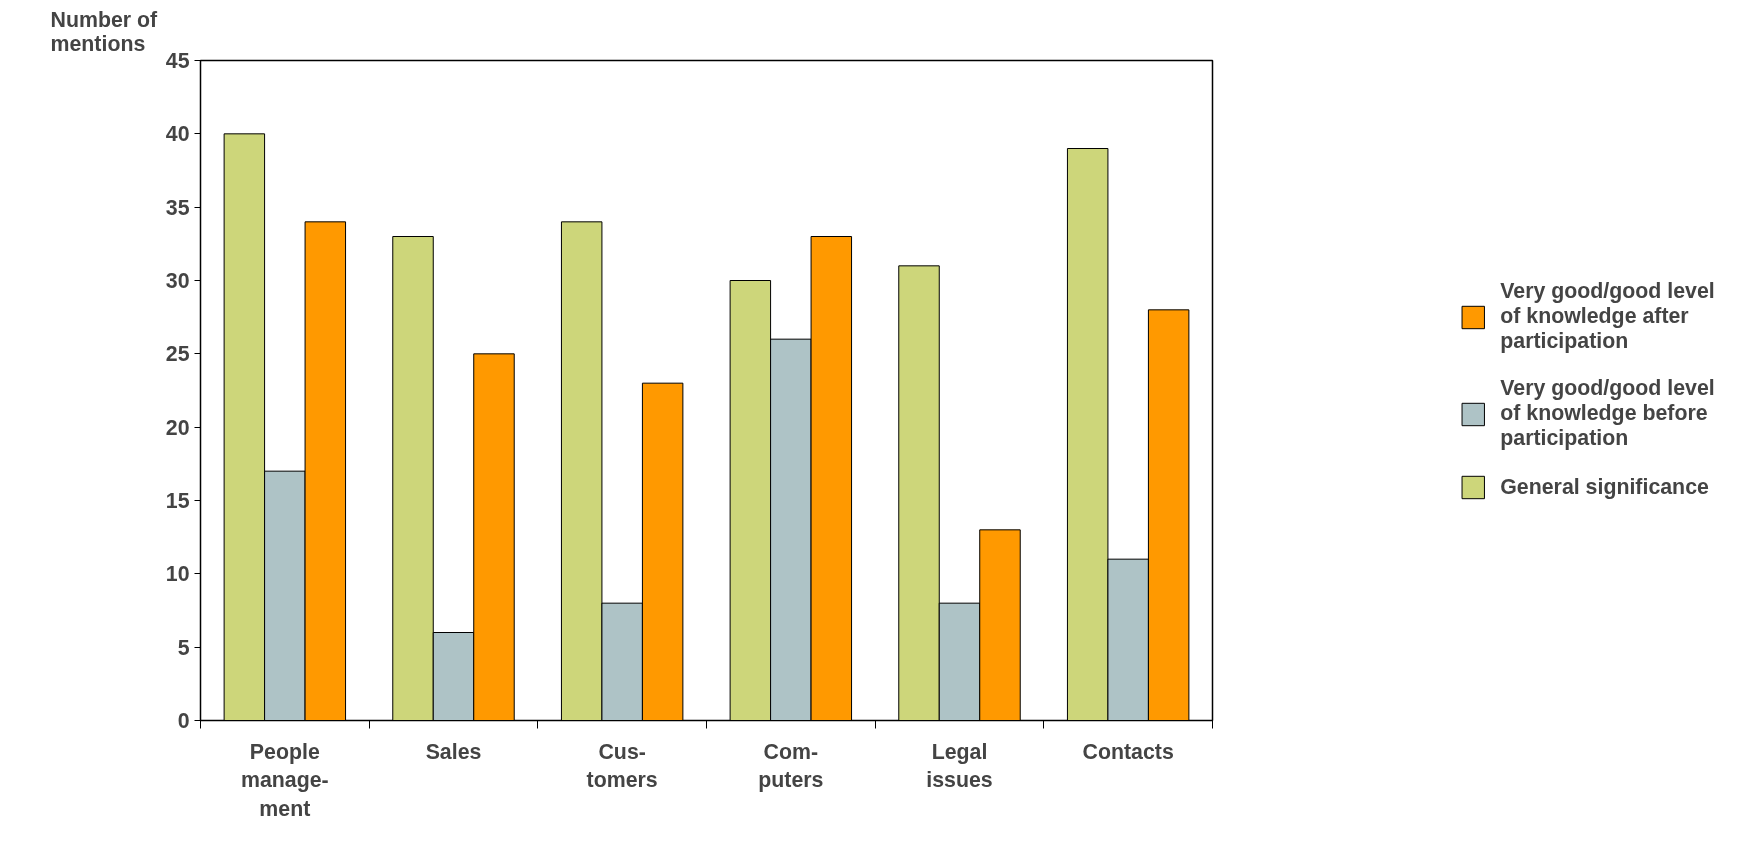 This screenshot has height=860, width=1750. Describe the element at coordinates (177, 207) in the screenshot. I see `y-tick-label: 35` at that location.